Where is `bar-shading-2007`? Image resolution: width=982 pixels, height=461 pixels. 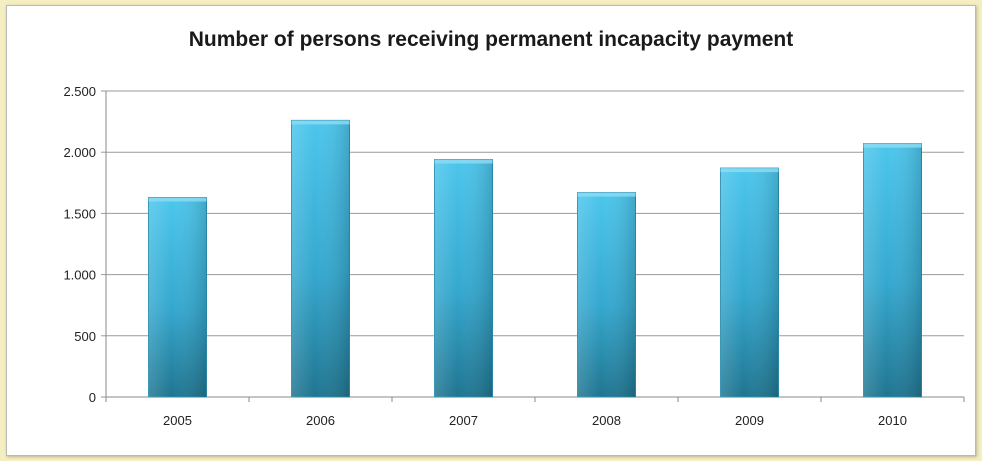
bar-shading-2007 is located at coordinates (463, 278).